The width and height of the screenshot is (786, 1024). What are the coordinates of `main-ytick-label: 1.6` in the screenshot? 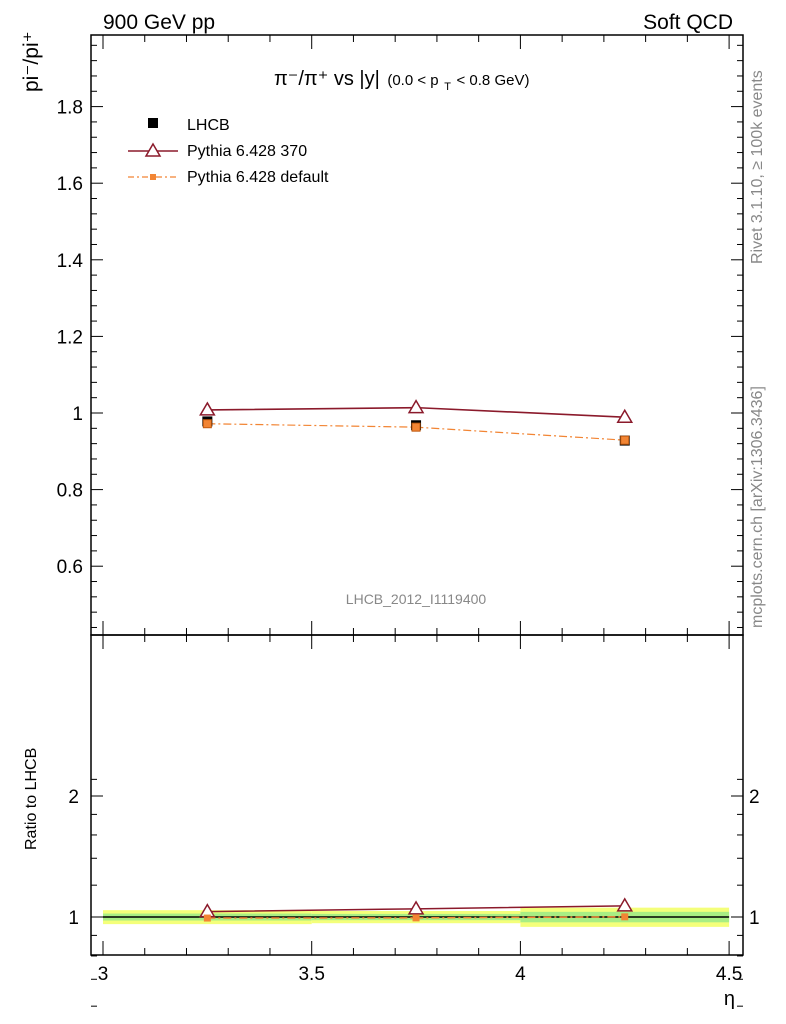 It's located at (70, 184).